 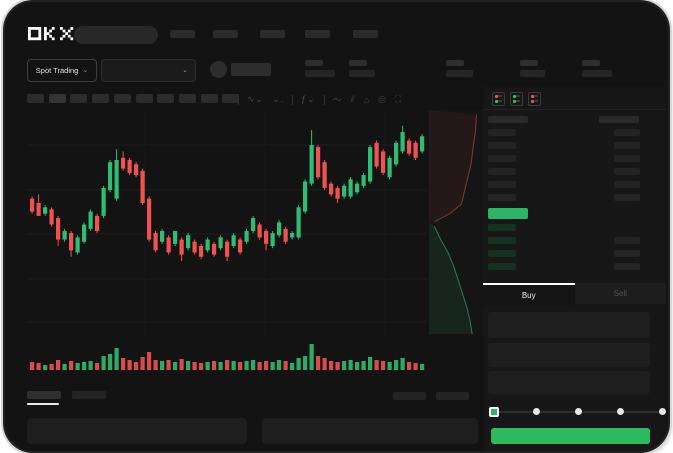 I want to click on chart-type-icon: ⌄., so click(x=278, y=99).